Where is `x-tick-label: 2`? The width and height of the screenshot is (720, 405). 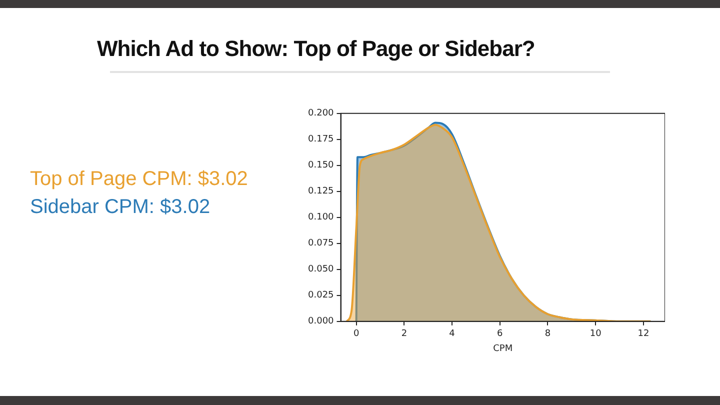
x-tick-label: 2 is located at coordinates (404, 334).